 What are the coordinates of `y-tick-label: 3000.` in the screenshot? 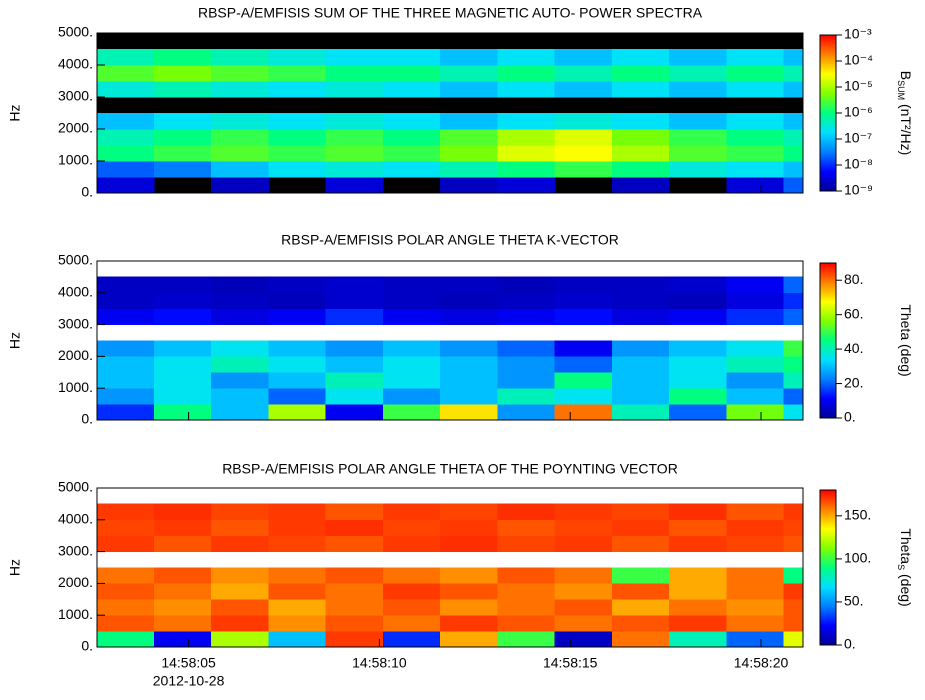 It's located at (75, 323).